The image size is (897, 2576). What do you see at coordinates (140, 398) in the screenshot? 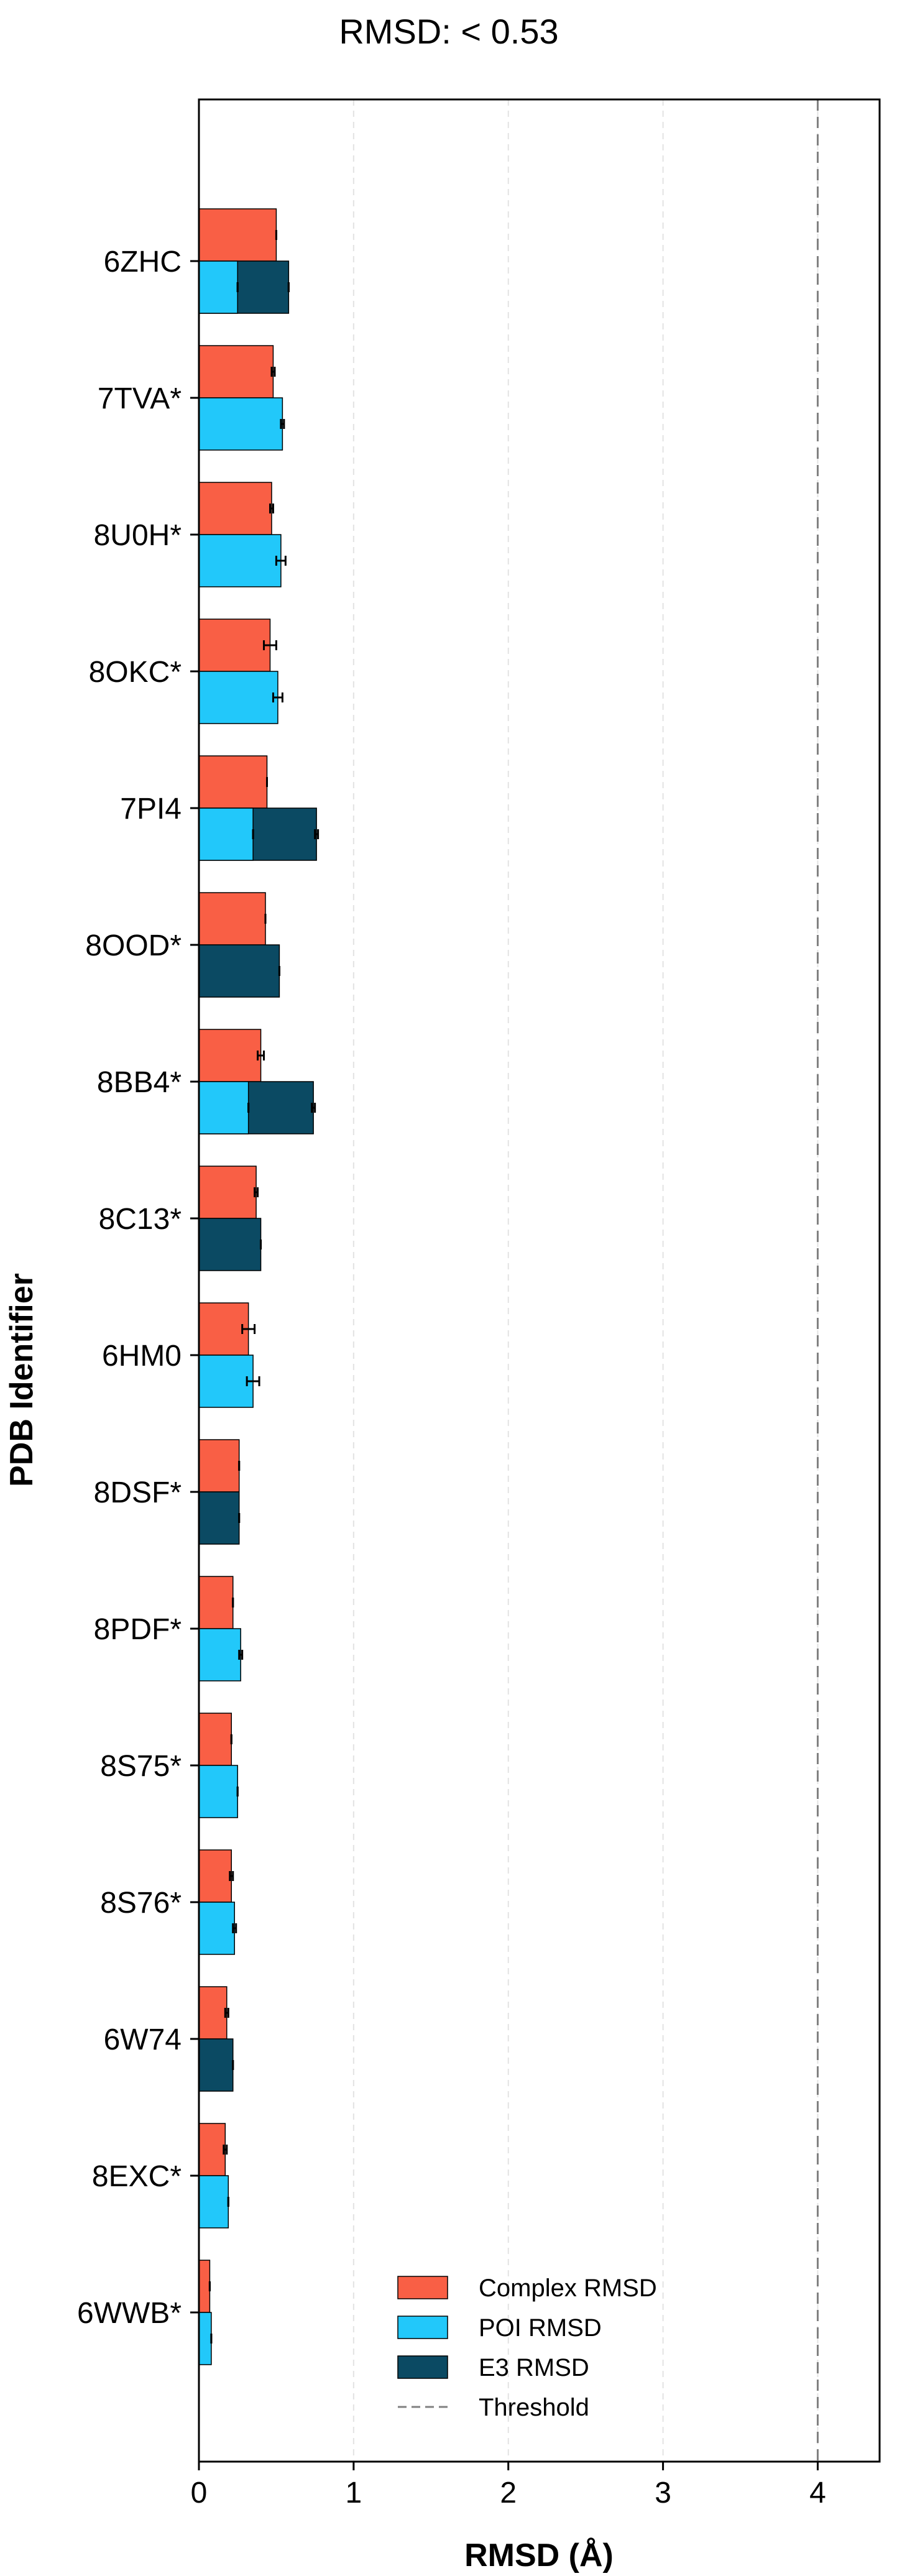
I see `y-tick-label: 7TVA*` at bounding box center [140, 398].